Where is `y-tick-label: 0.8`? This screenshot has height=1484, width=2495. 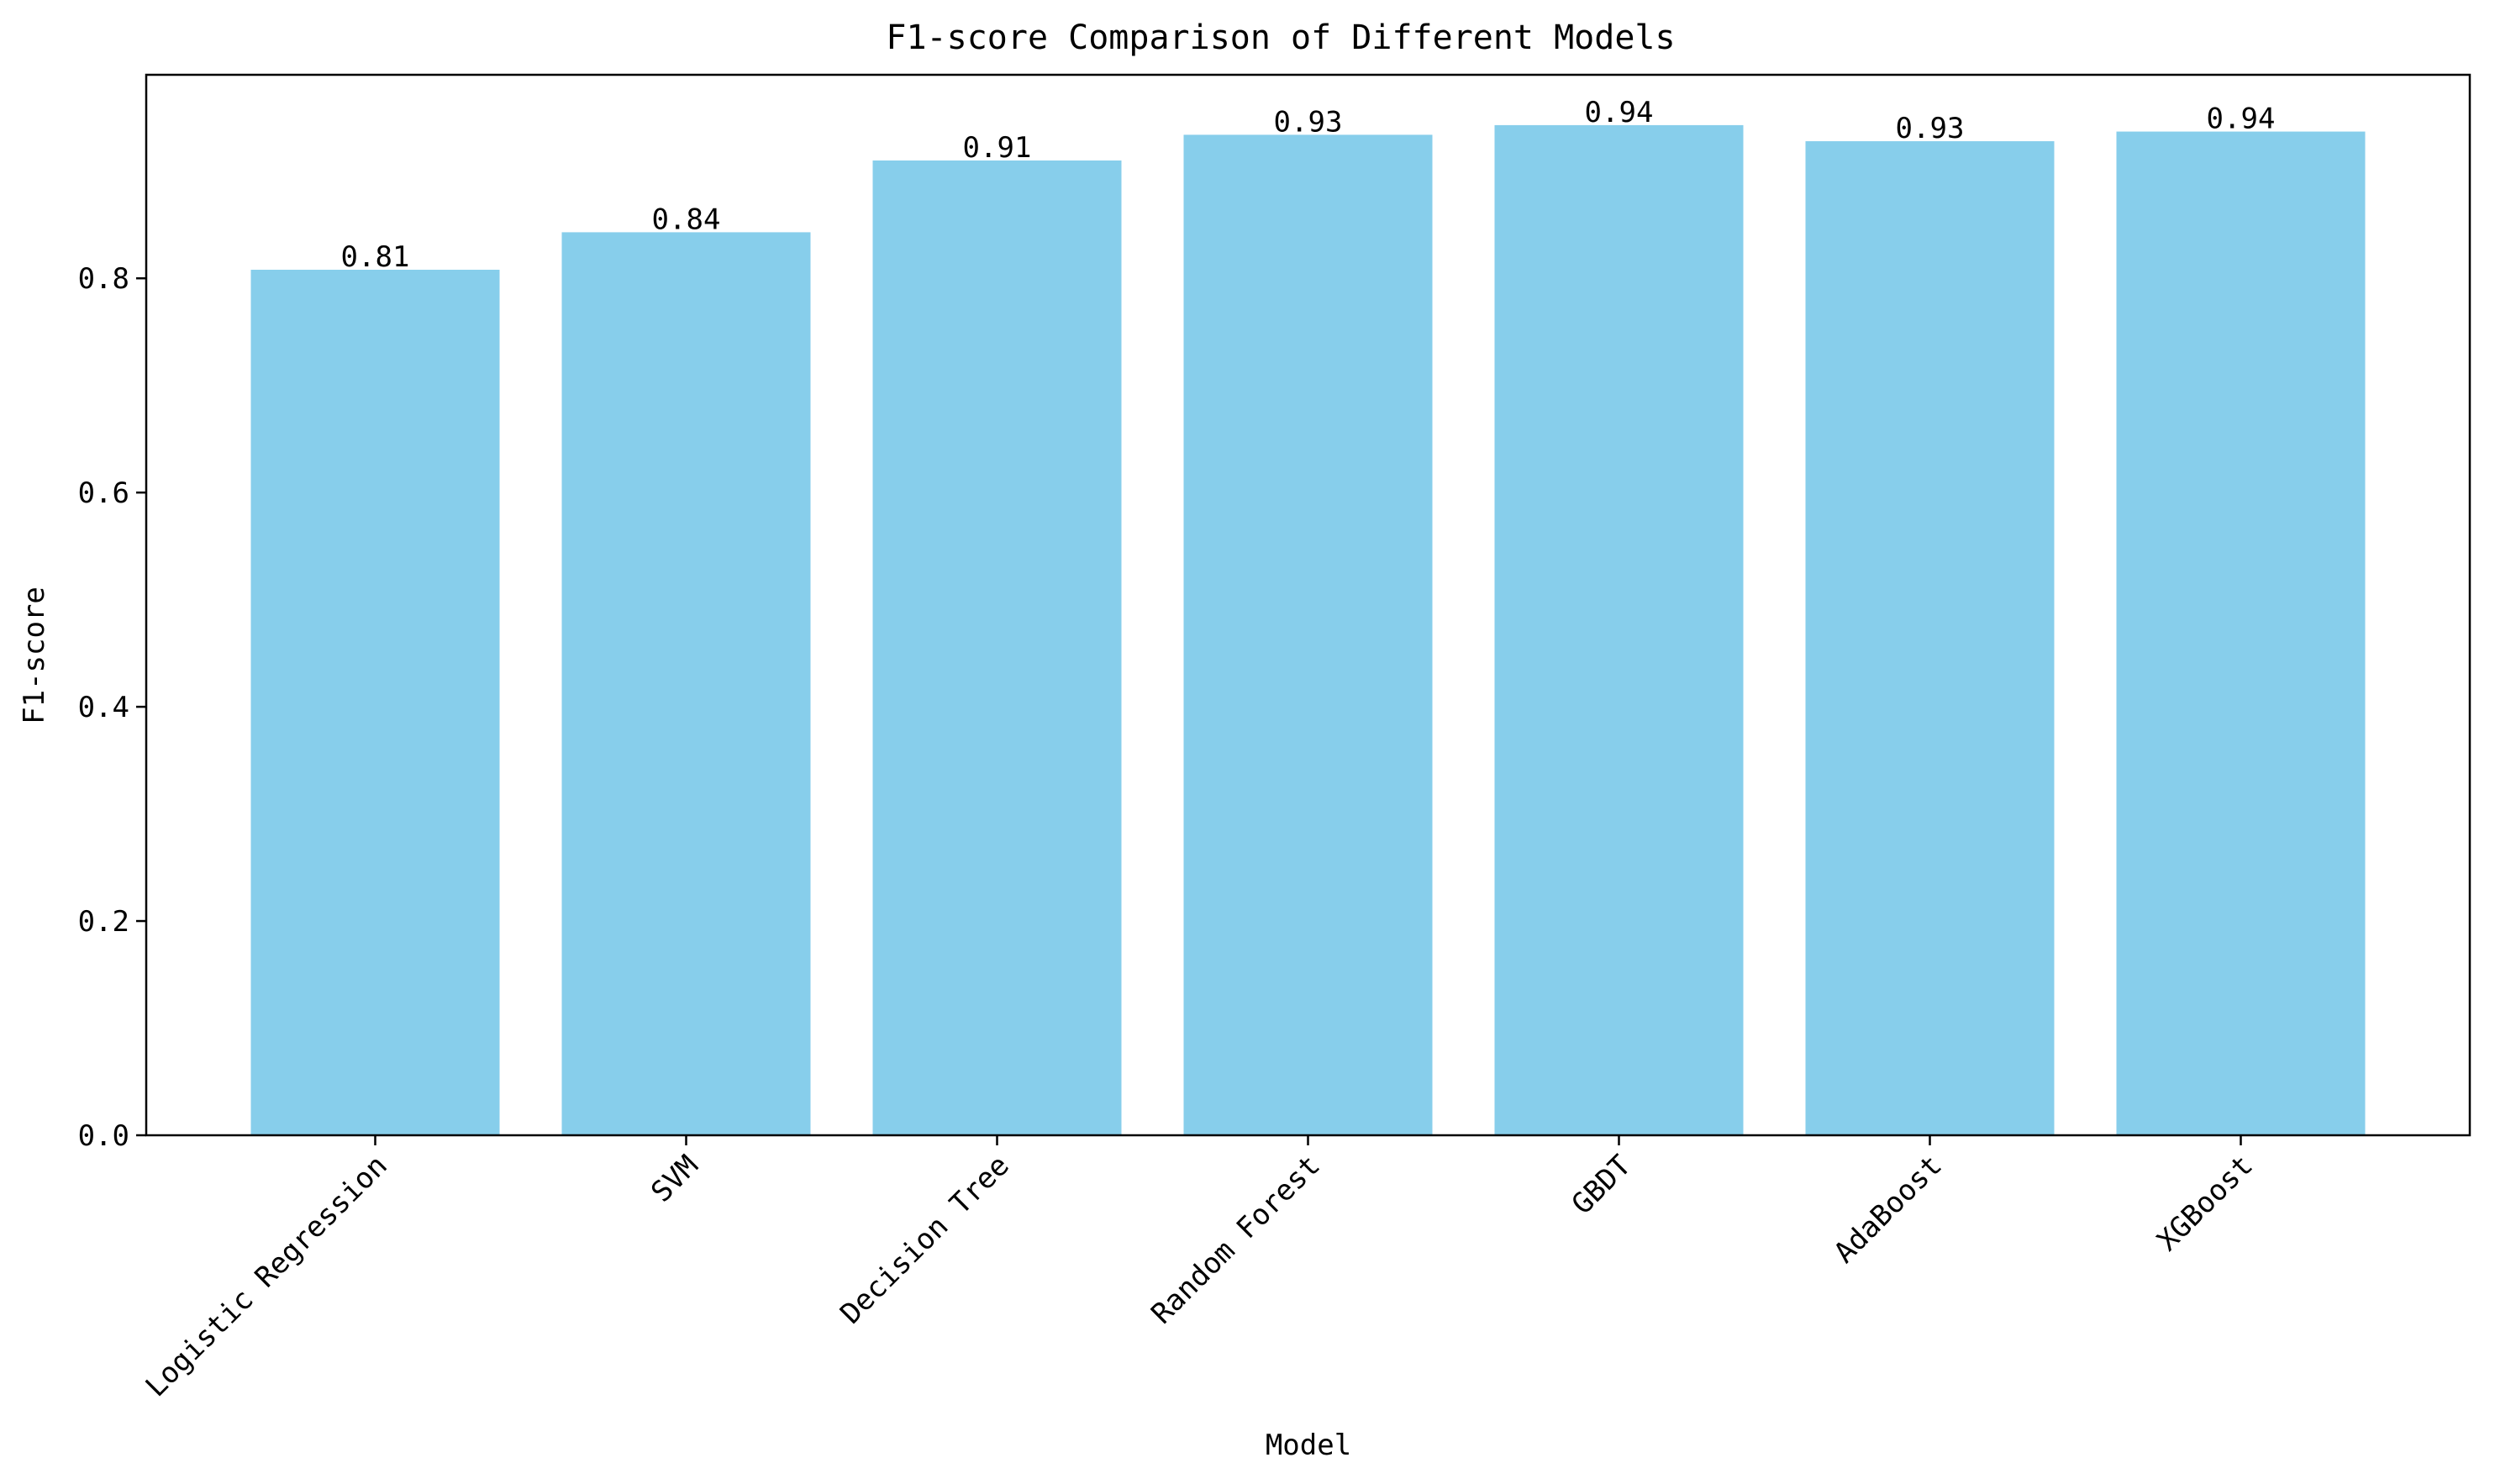 y-tick-label: 0.8 is located at coordinates (103, 279).